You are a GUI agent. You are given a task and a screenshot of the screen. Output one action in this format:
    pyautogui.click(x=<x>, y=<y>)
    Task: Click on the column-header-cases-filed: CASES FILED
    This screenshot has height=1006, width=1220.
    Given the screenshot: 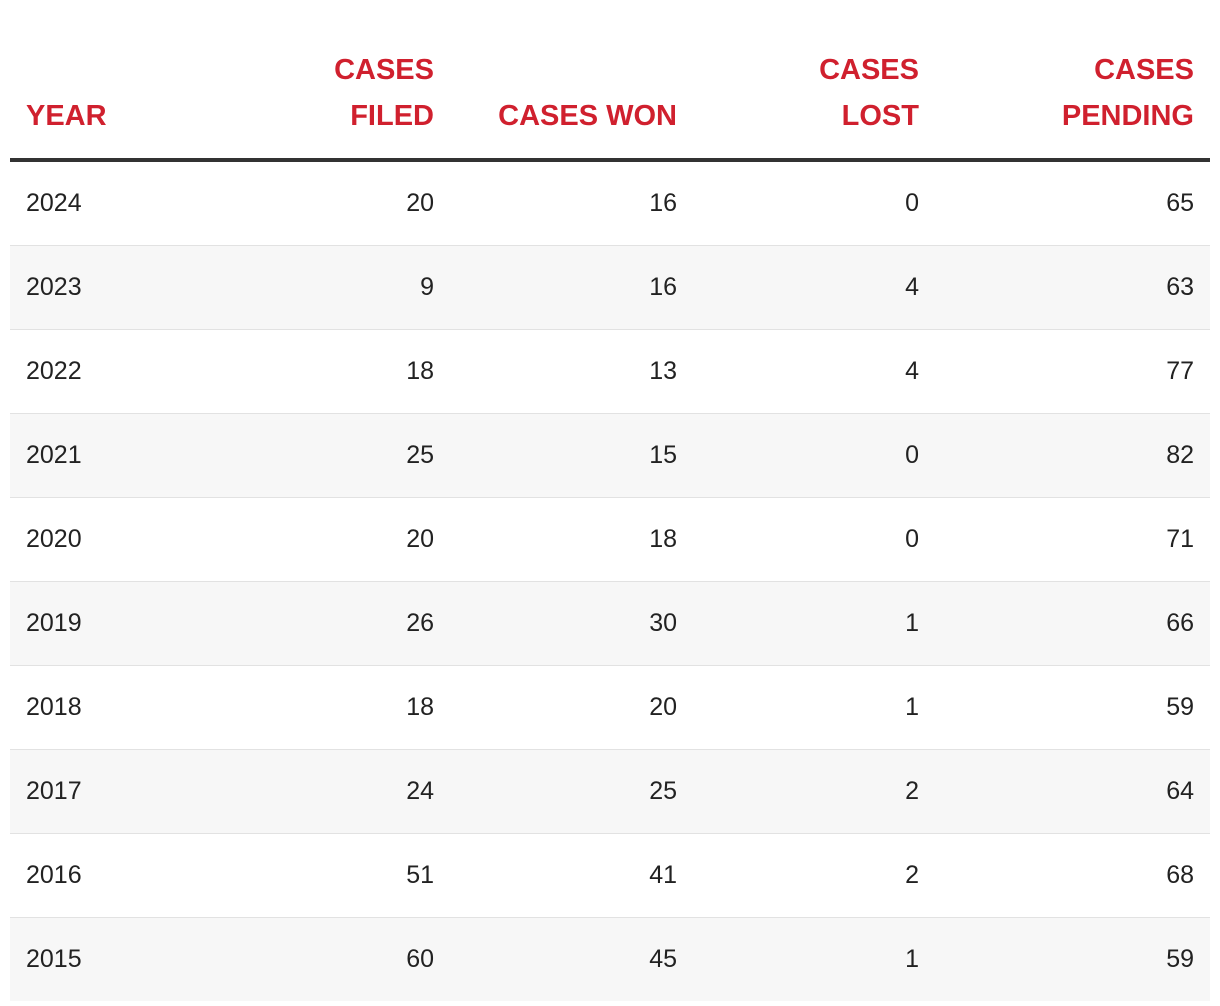 What is the action you would take?
    pyautogui.click(x=325, y=81)
    